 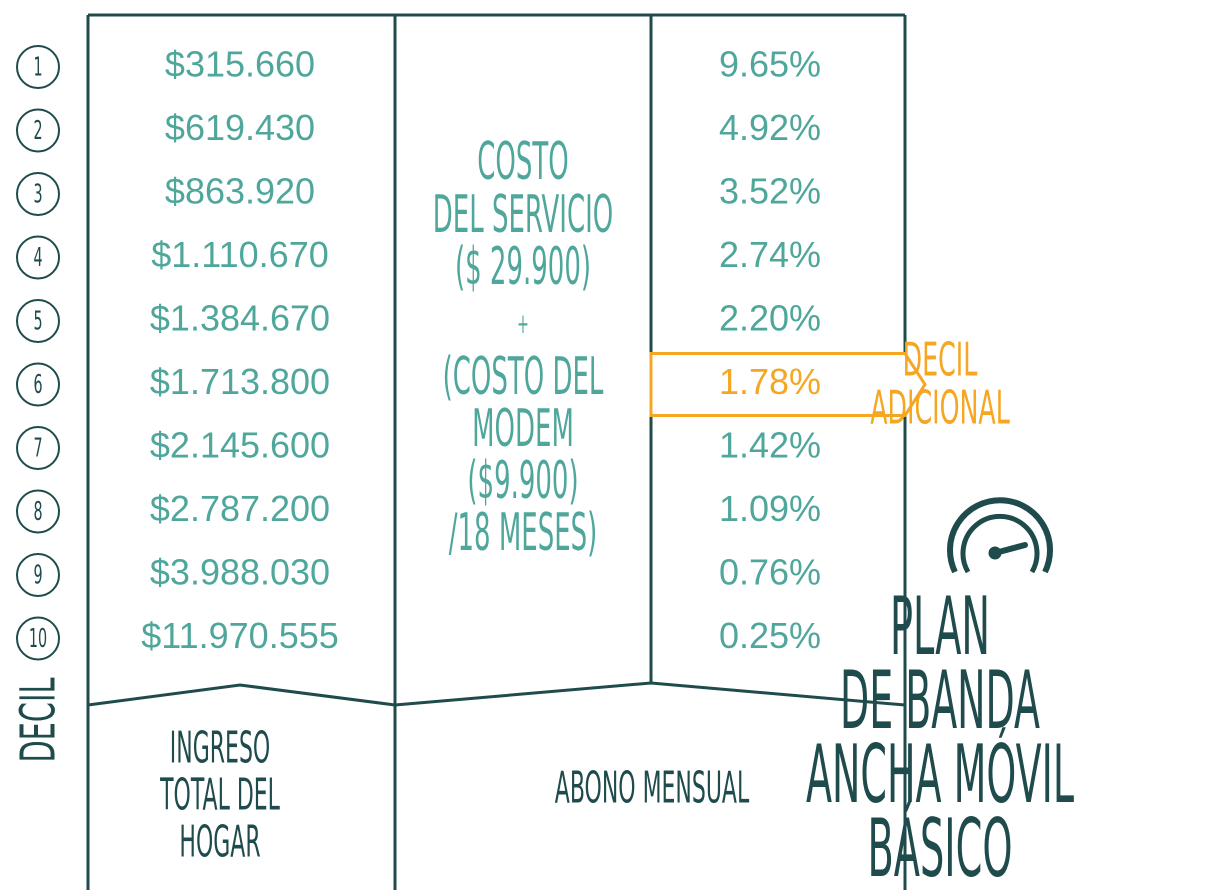 I want to click on porcentaje-value: 1.09%, so click(x=770, y=508).